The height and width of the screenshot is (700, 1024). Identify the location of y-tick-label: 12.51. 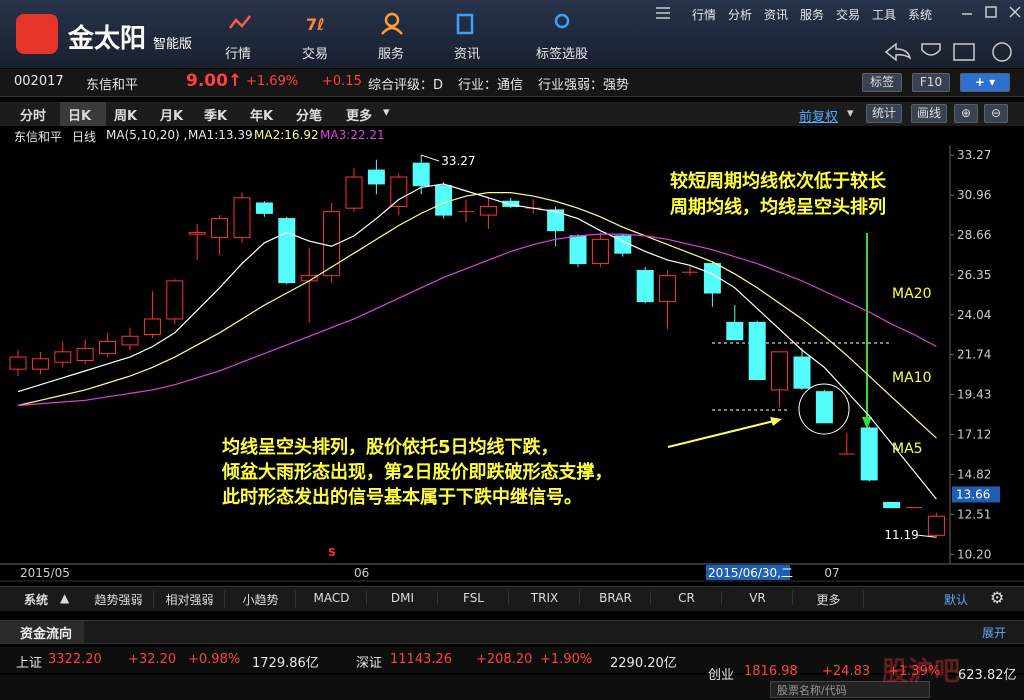
(974, 514).